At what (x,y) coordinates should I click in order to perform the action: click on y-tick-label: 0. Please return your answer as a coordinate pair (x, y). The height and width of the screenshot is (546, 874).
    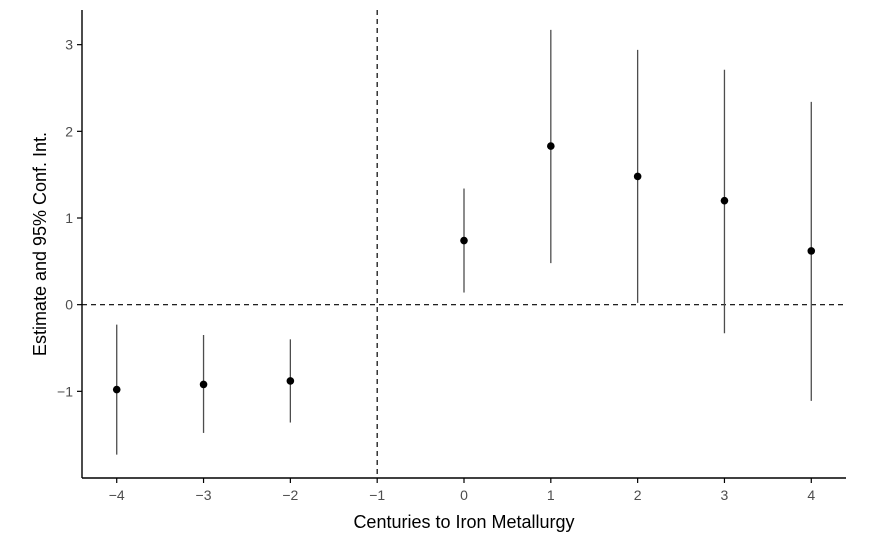
    Looking at the image, I should click on (69, 305).